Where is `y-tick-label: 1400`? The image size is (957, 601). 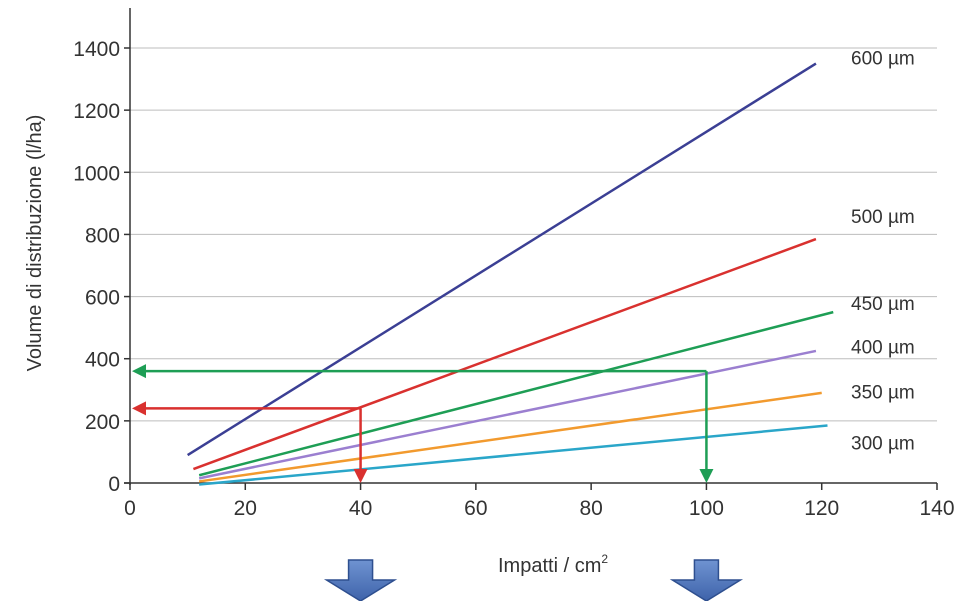 y-tick-label: 1400 is located at coordinates (96, 49).